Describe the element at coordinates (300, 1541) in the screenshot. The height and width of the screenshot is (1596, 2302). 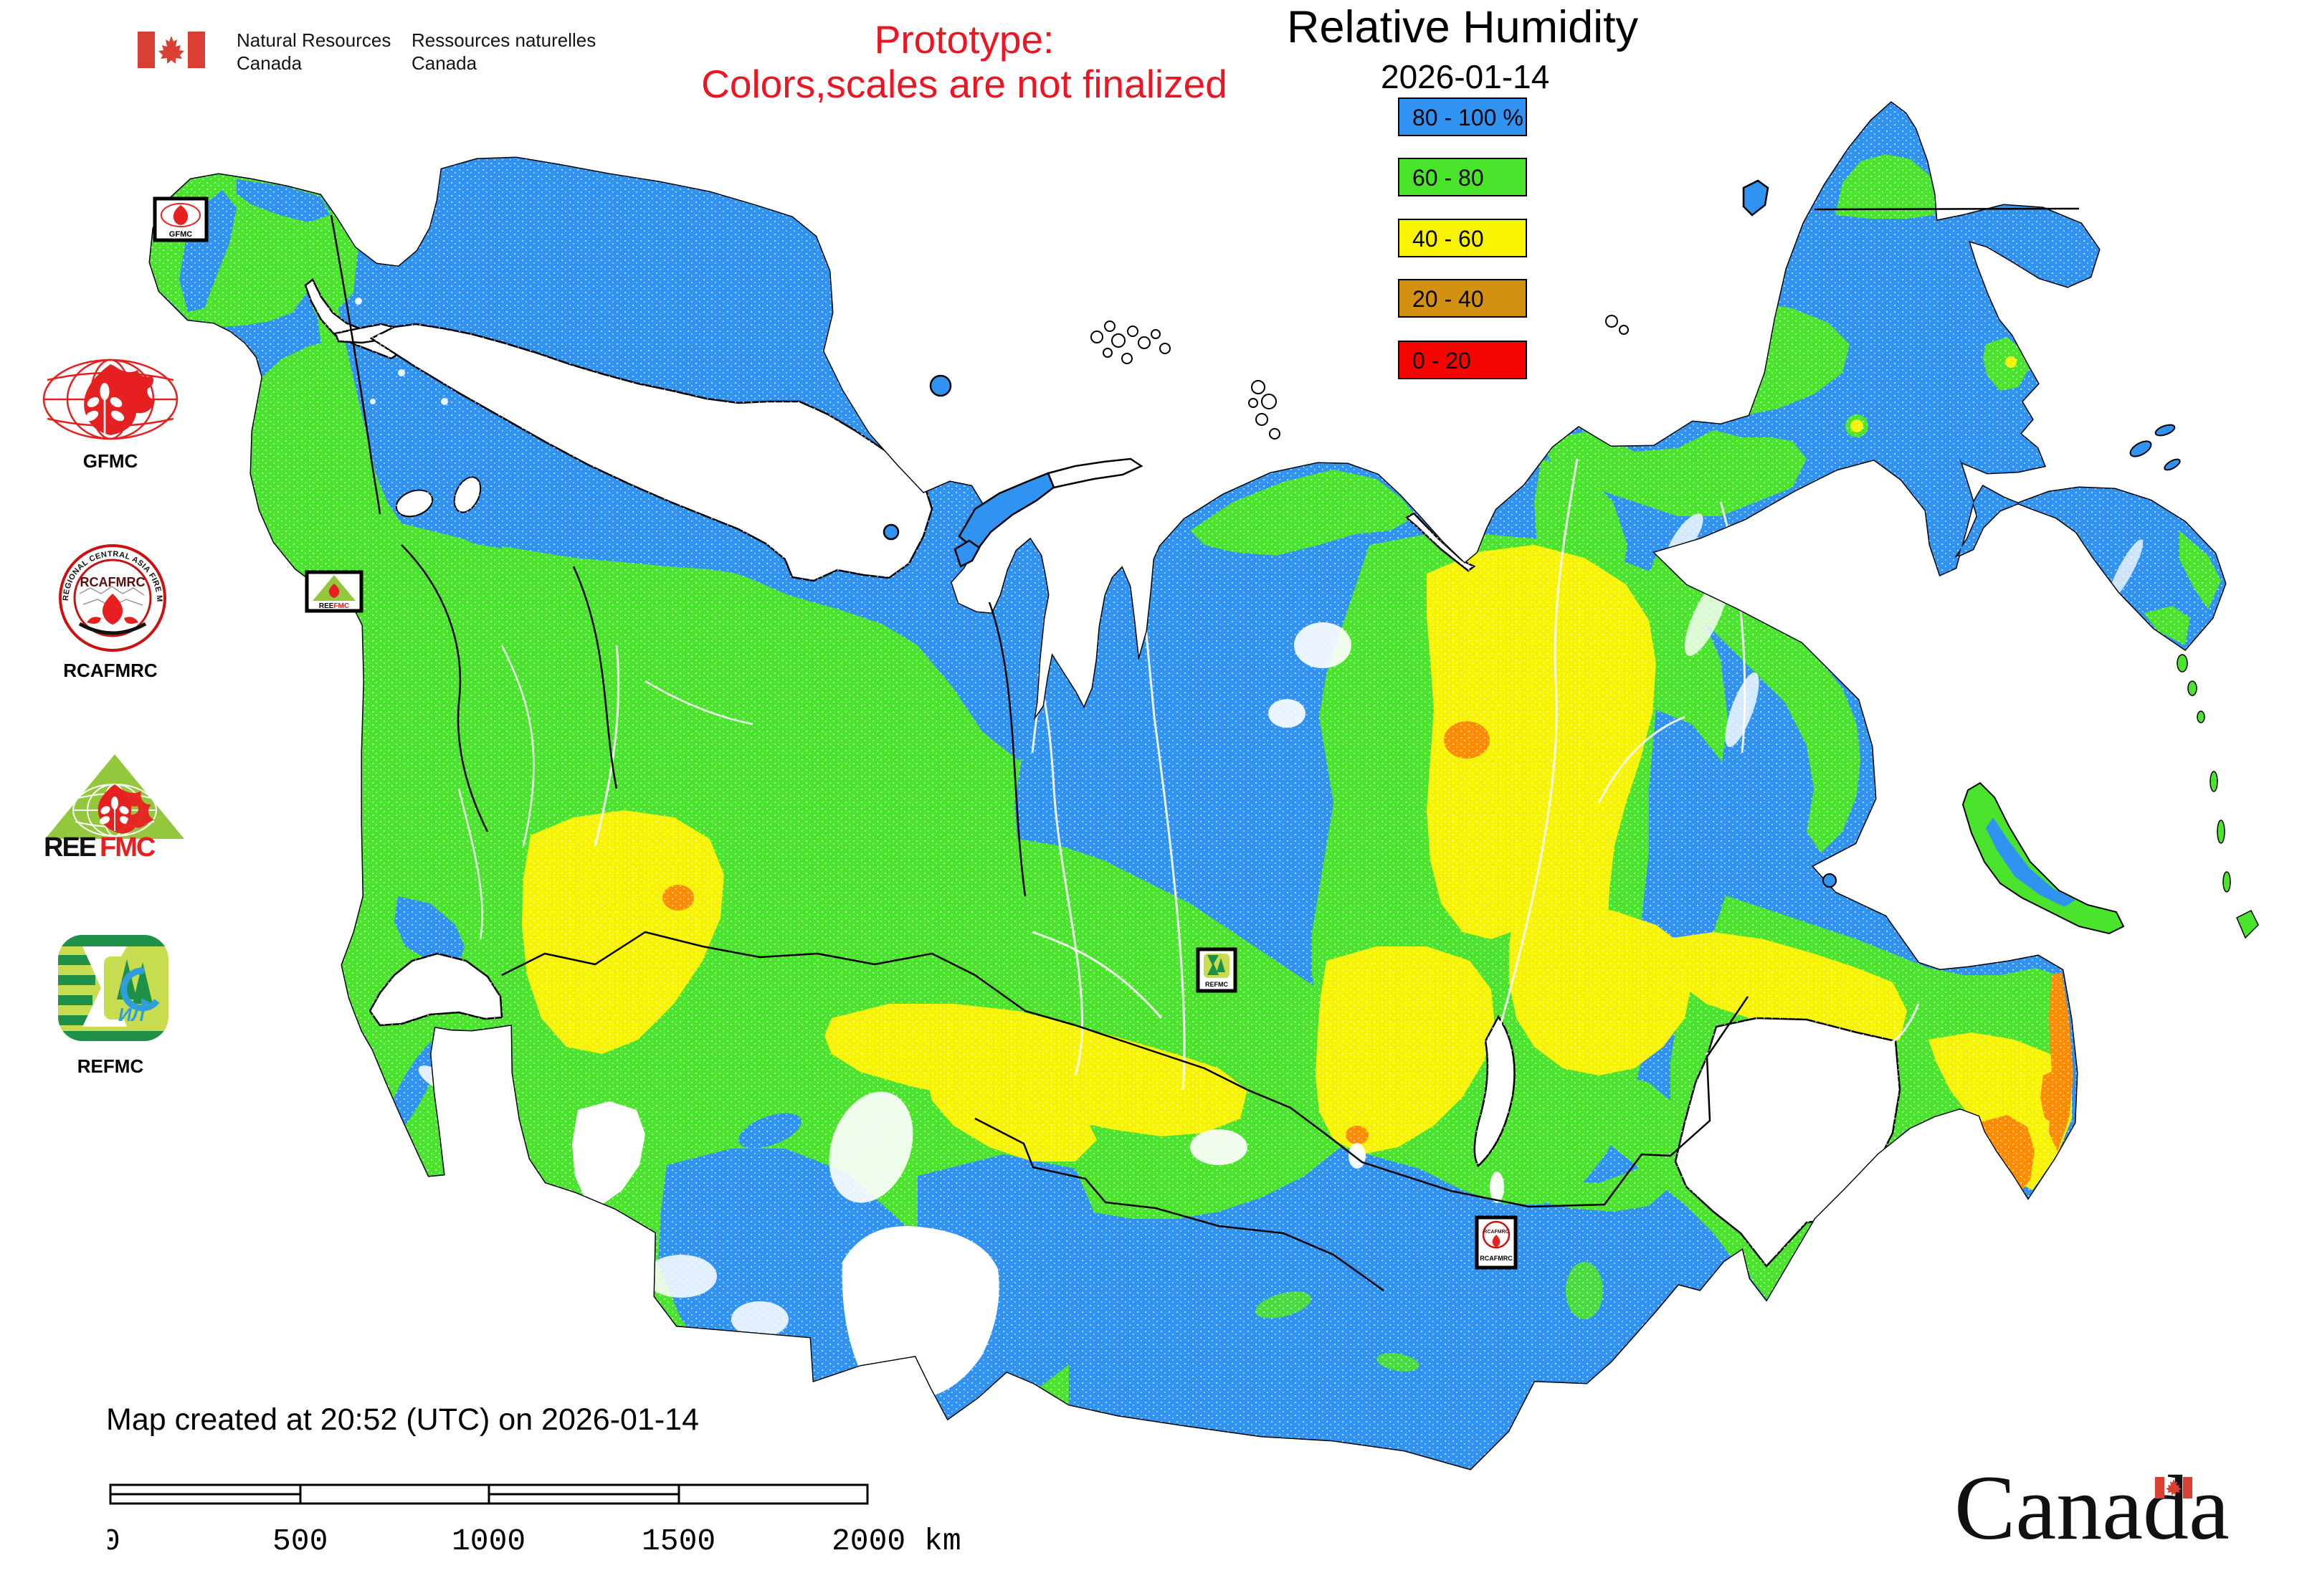
I see `svg-text: 500` at that location.